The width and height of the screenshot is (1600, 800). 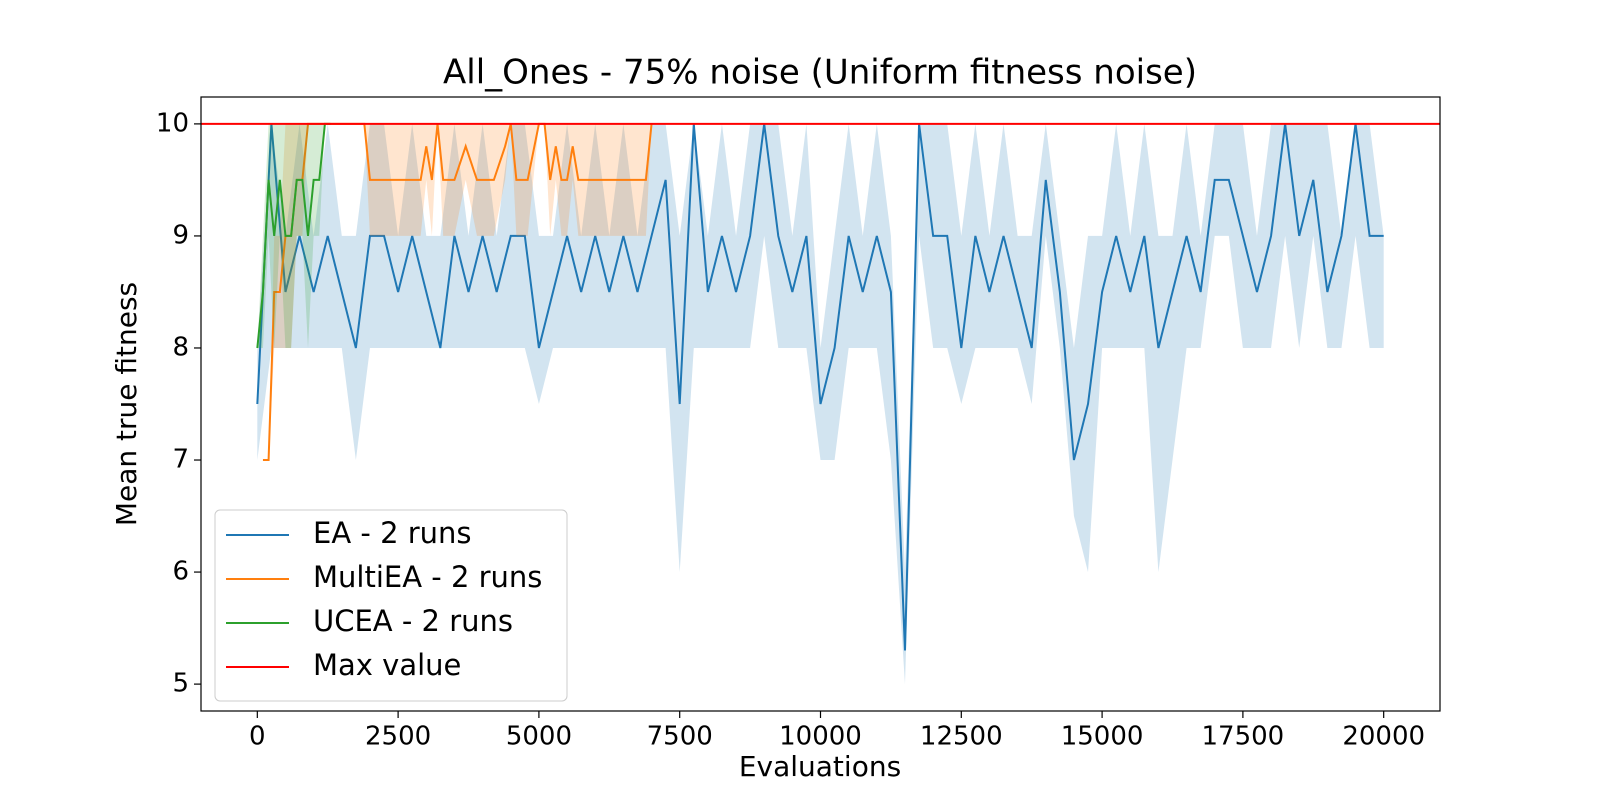 What do you see at coordinates (180, 460) in the screenshot?
I see `y-tick-label: 7` at bounding box center [180, 460].